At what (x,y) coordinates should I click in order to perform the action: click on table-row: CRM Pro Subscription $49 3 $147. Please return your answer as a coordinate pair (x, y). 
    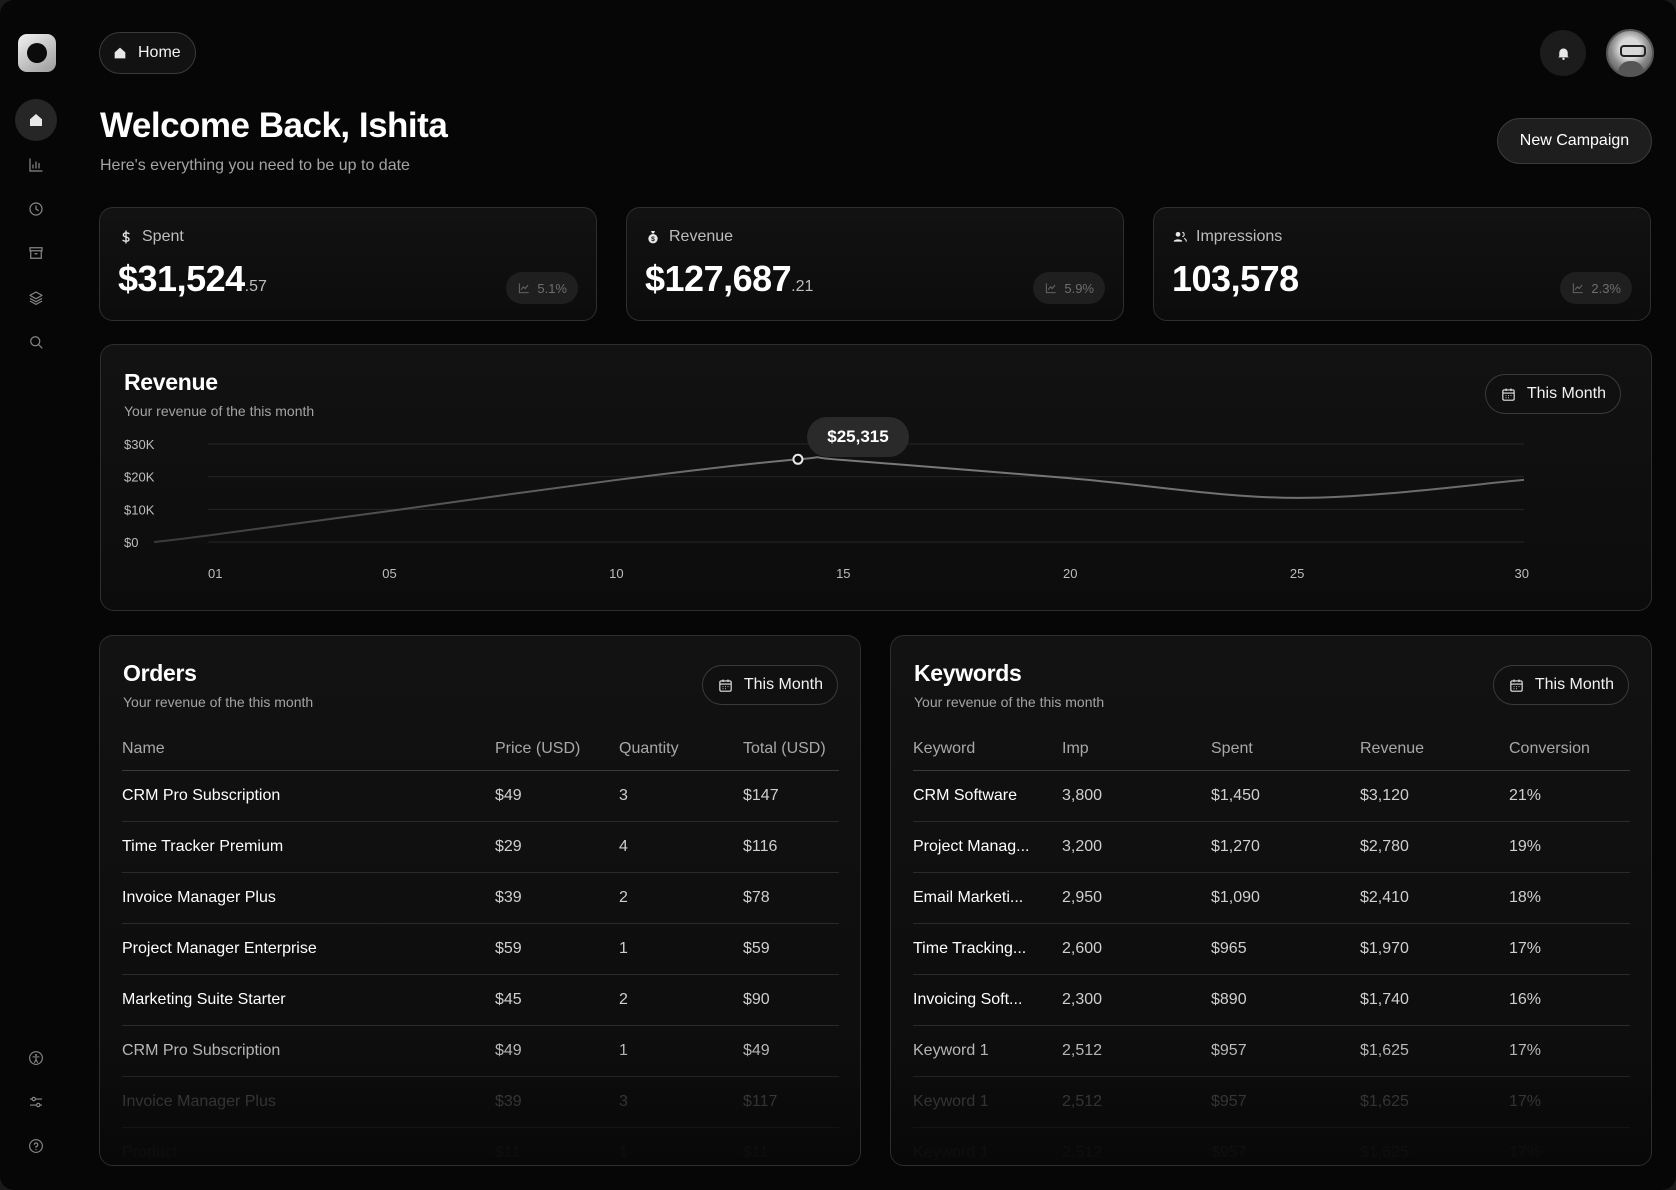
    Looking at the image, I should click on (480, 796).